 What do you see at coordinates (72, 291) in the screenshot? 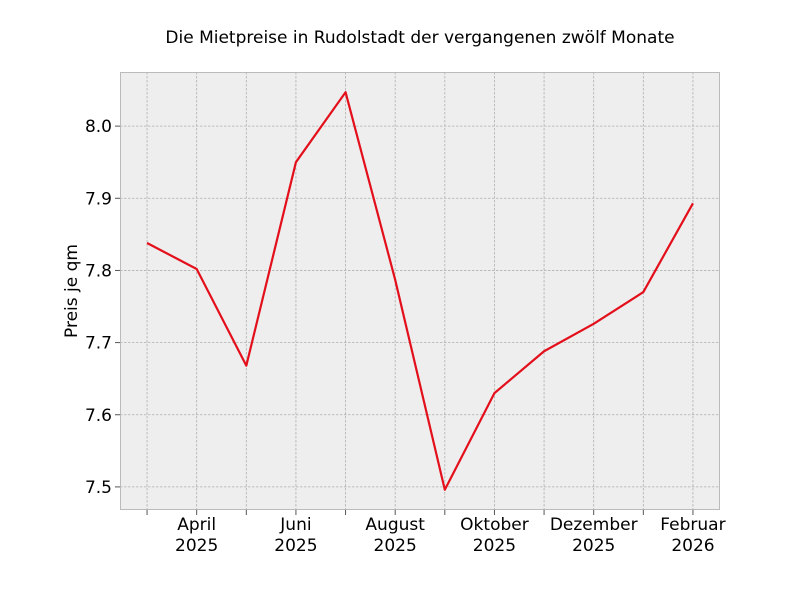
I see `y-axis-label: Preis je qm` at bounding box center [72, 291].